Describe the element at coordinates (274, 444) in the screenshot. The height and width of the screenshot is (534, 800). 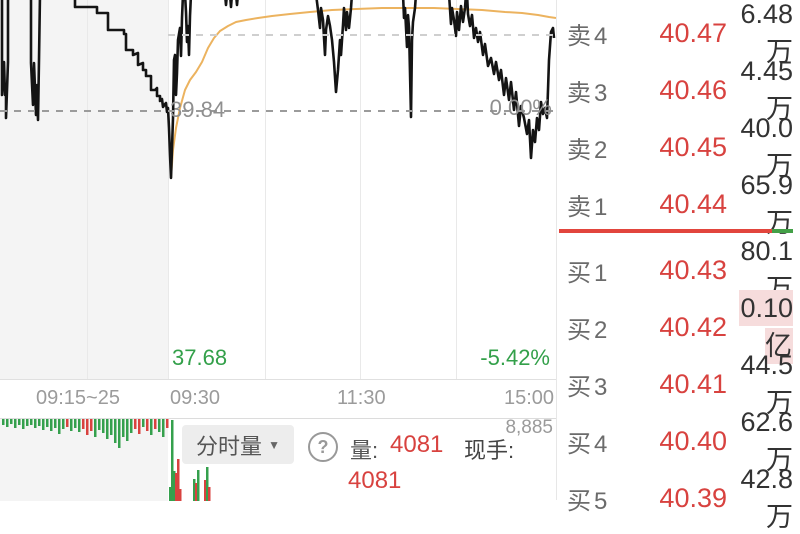
I see `chevron-down-icon: ▼` at that location.